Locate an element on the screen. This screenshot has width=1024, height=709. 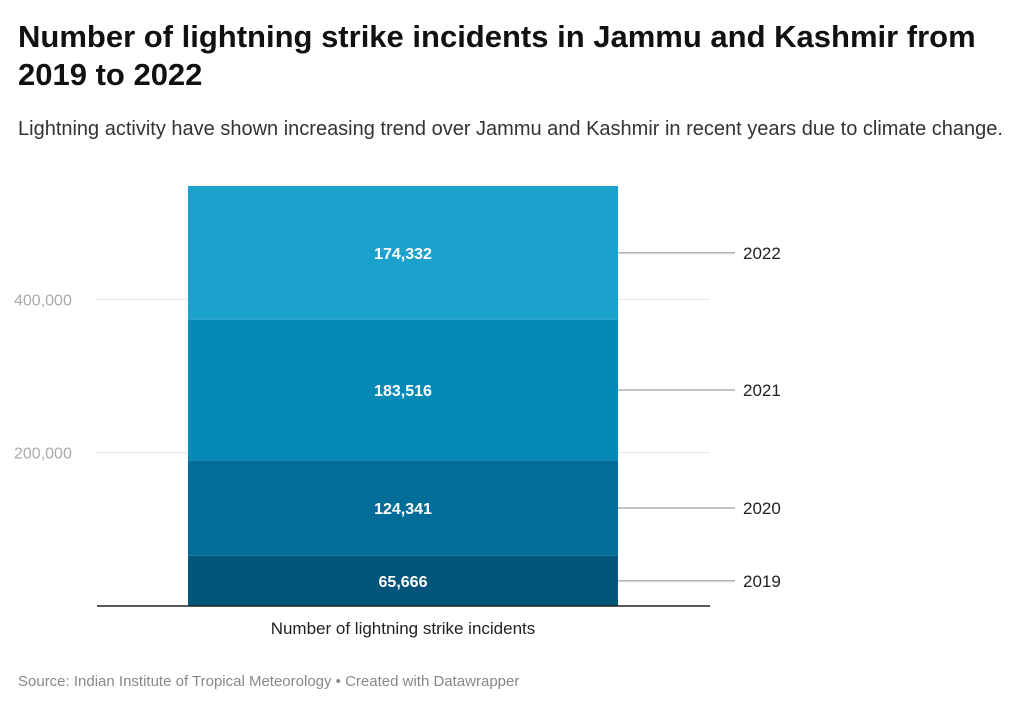
data-label-2021: 183,516 is located at coordinates (403, 391).